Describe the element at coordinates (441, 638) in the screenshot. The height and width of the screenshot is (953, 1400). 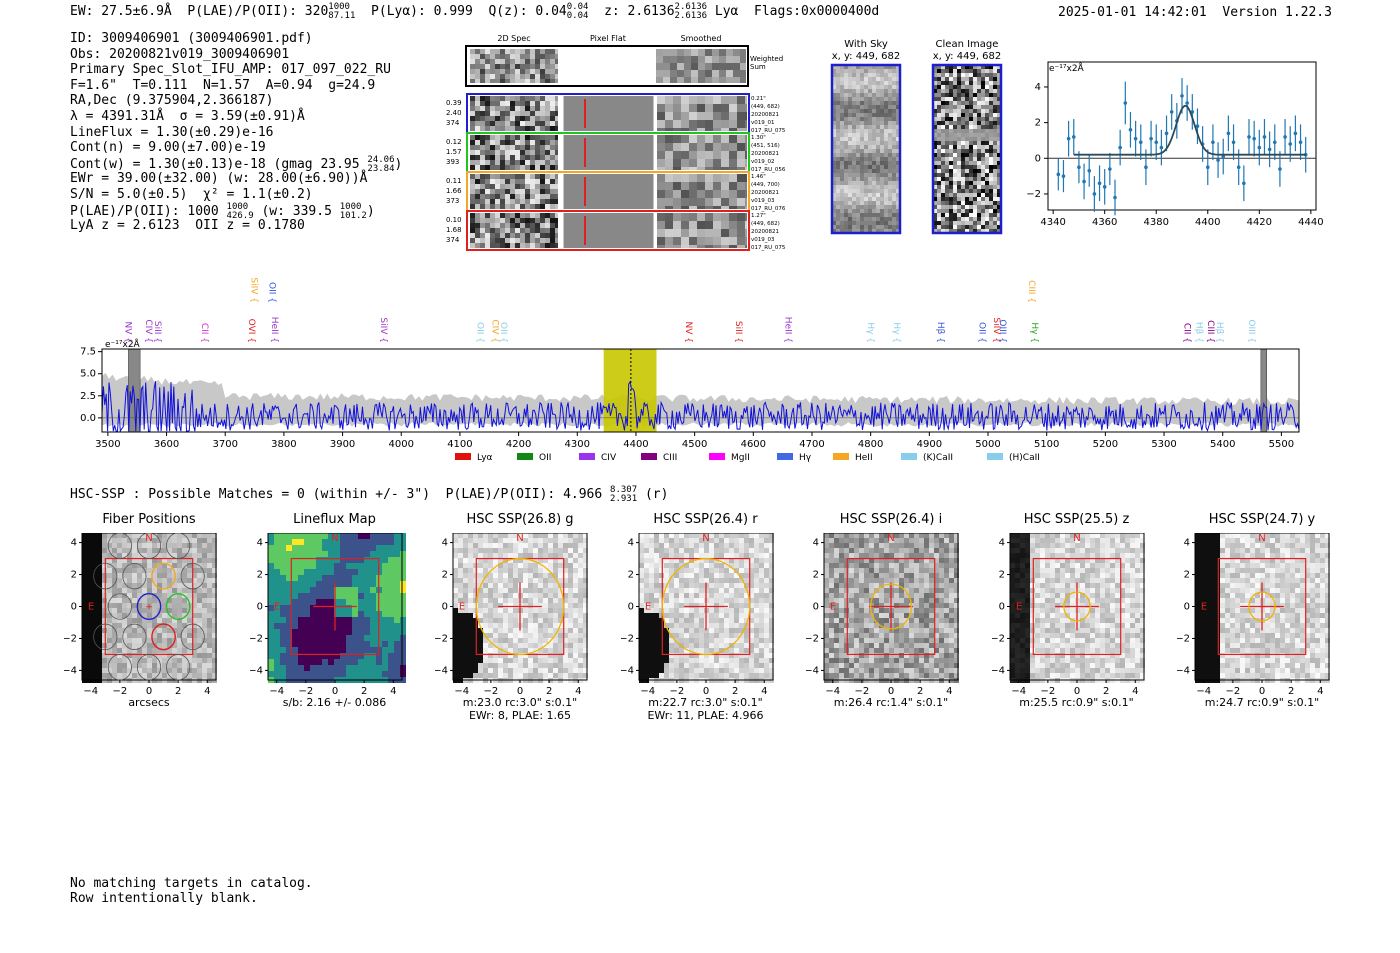
I see `y-tick-label: −2` at that location.